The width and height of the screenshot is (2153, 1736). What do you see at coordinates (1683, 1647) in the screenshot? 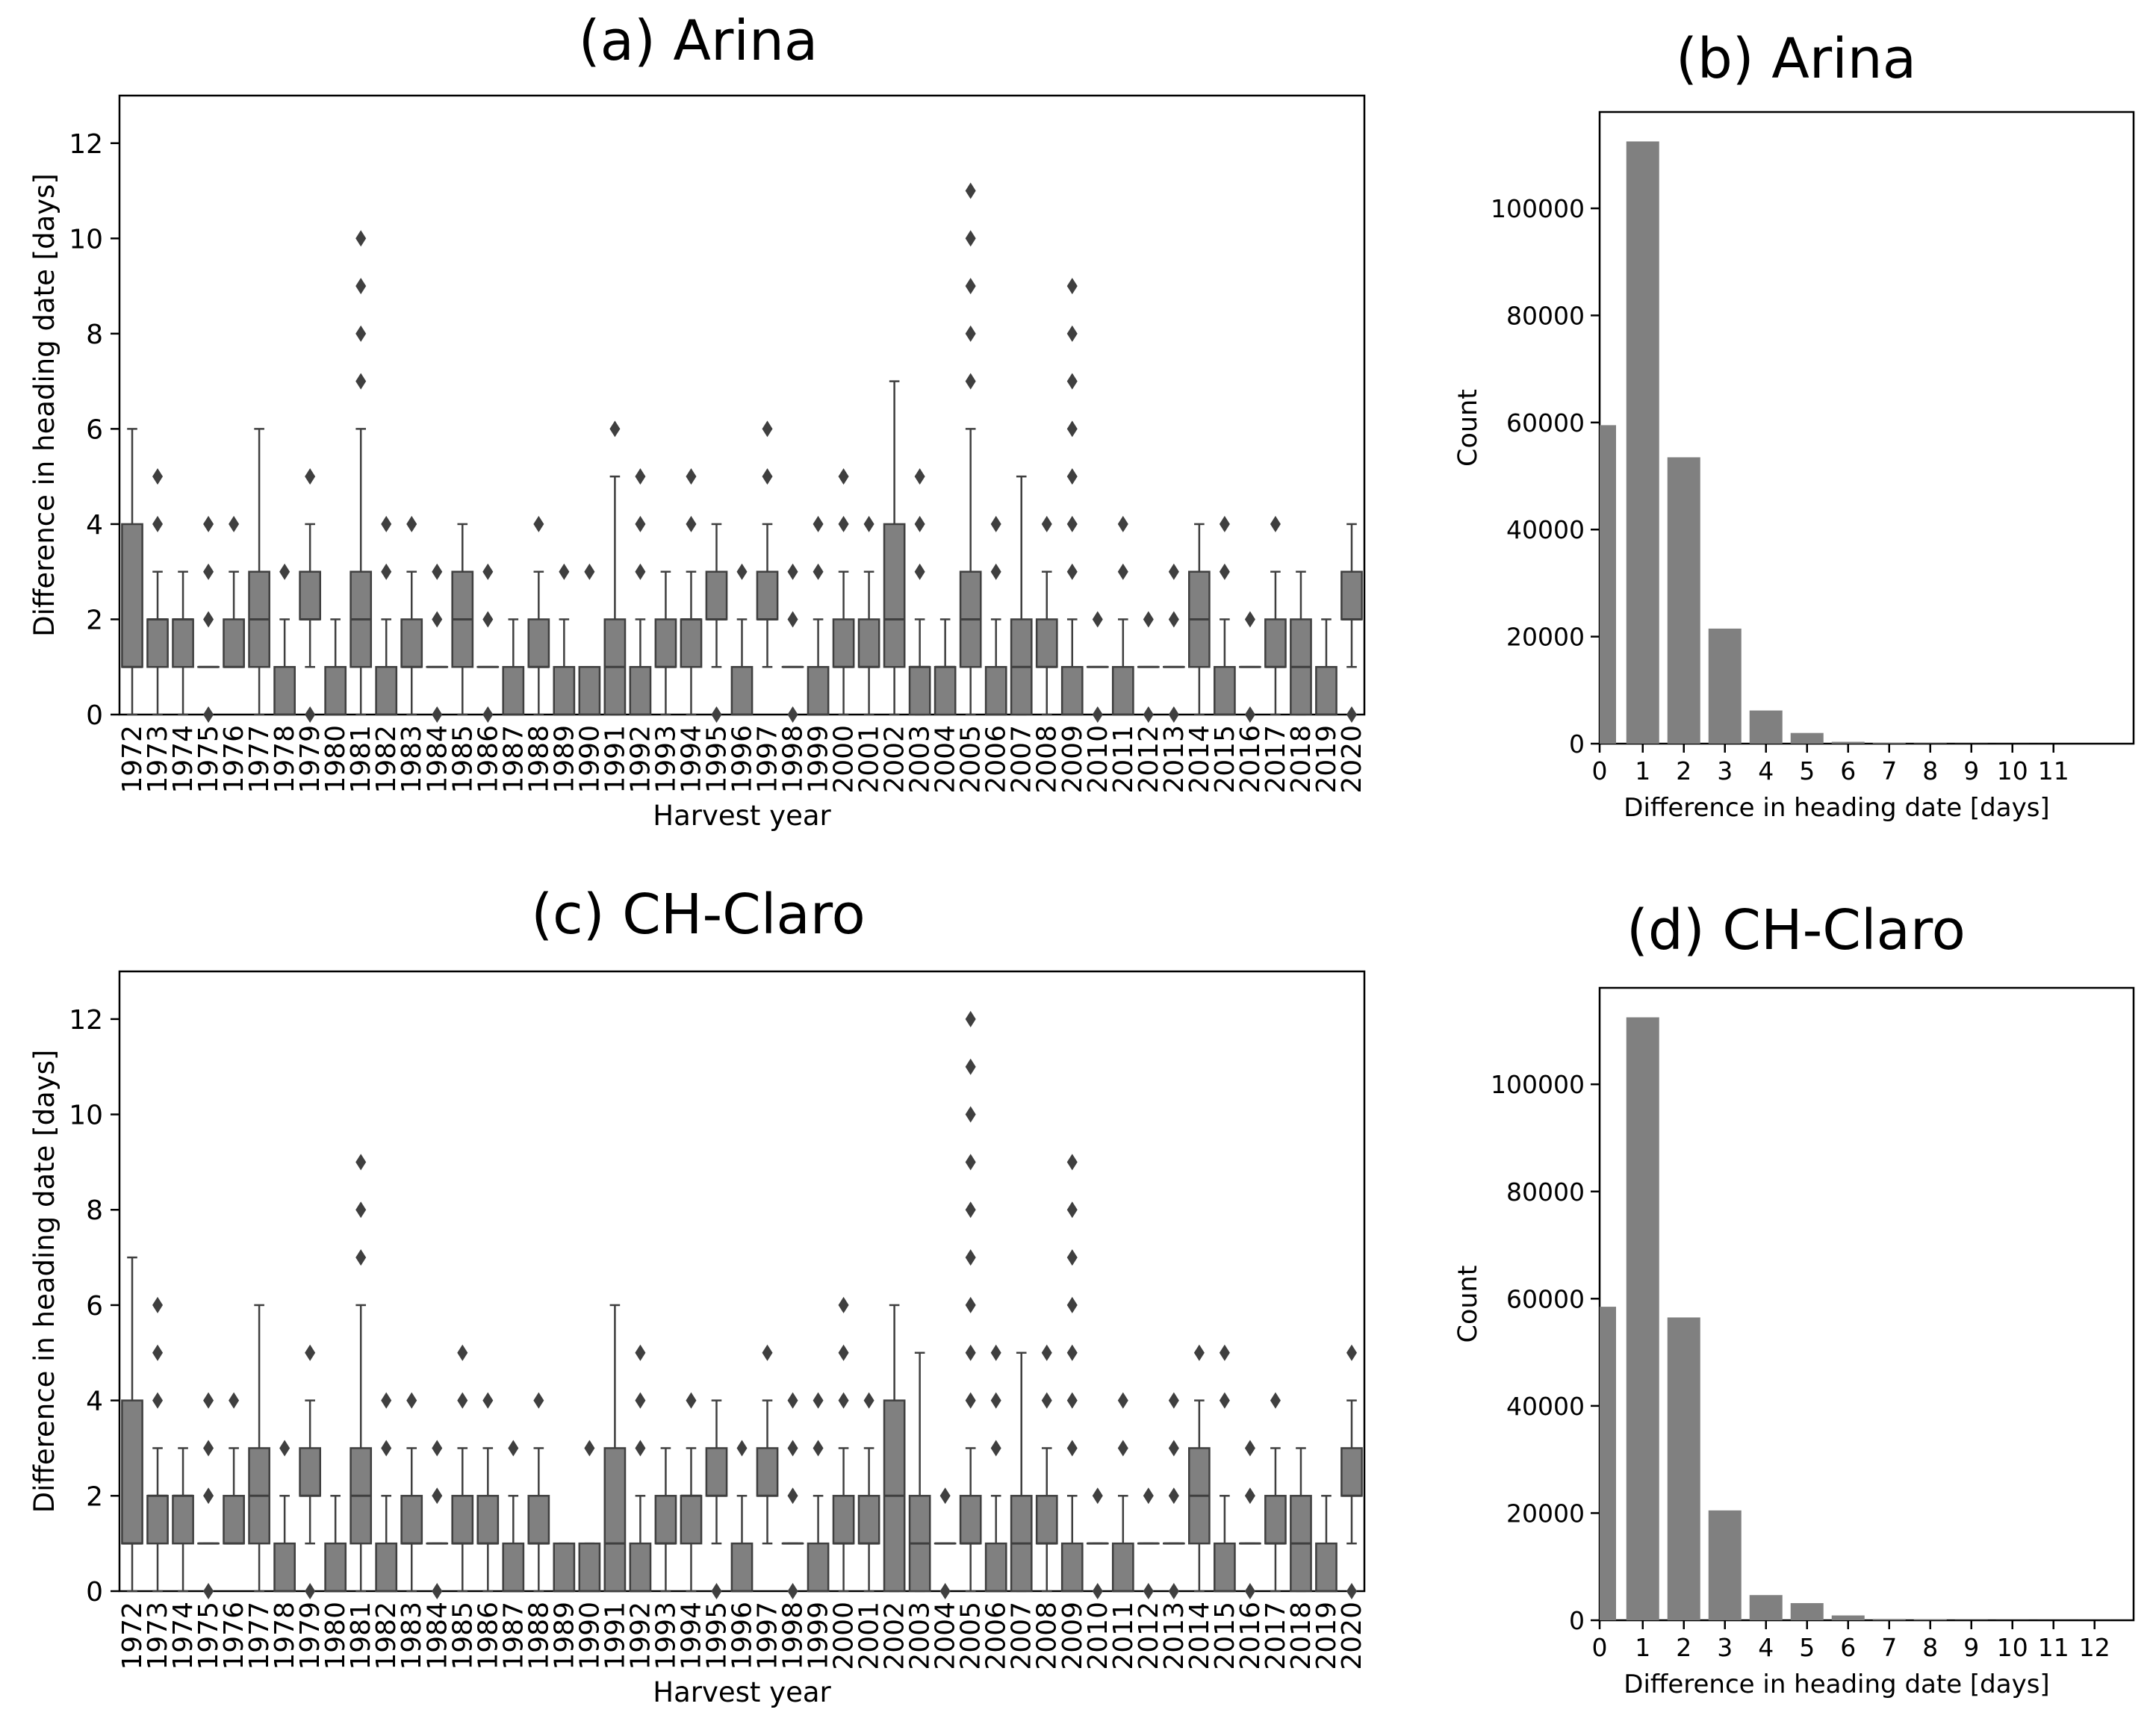
I see `x-tick-label: 2` at bounding box center [1683, 1647].